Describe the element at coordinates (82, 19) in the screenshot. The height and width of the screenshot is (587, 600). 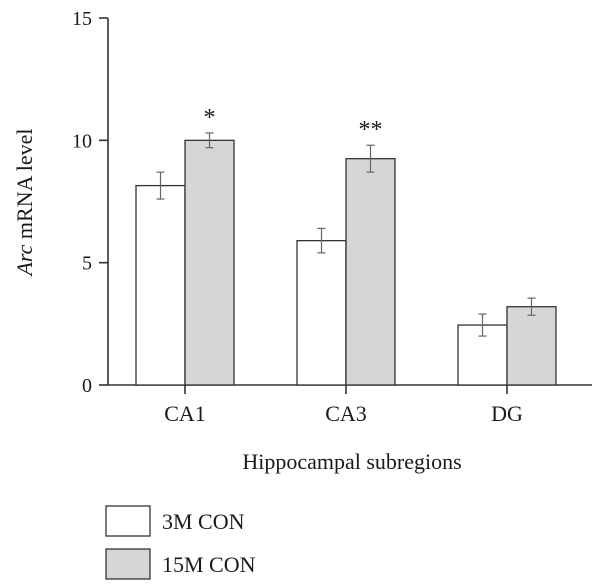
I see `y-tick-label: 15` at that location.